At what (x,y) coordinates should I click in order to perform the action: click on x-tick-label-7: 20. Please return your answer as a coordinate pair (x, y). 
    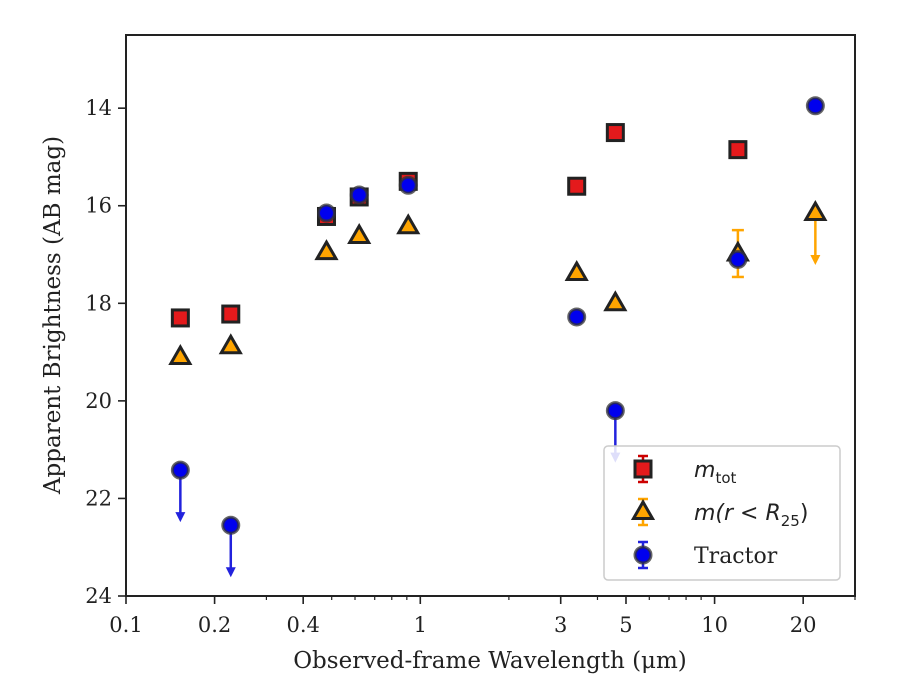
    Looking at the image, I should click on (803, 625).